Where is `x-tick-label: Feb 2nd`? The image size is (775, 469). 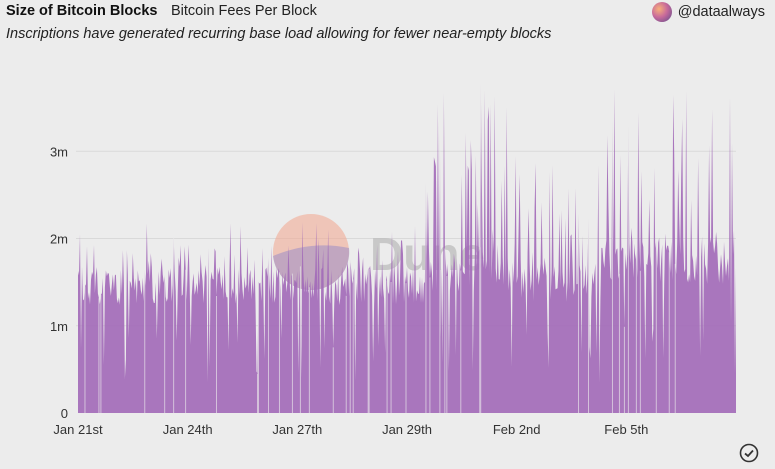 x-tick-label: Feb 2nd is located at coordinates (517, 429).